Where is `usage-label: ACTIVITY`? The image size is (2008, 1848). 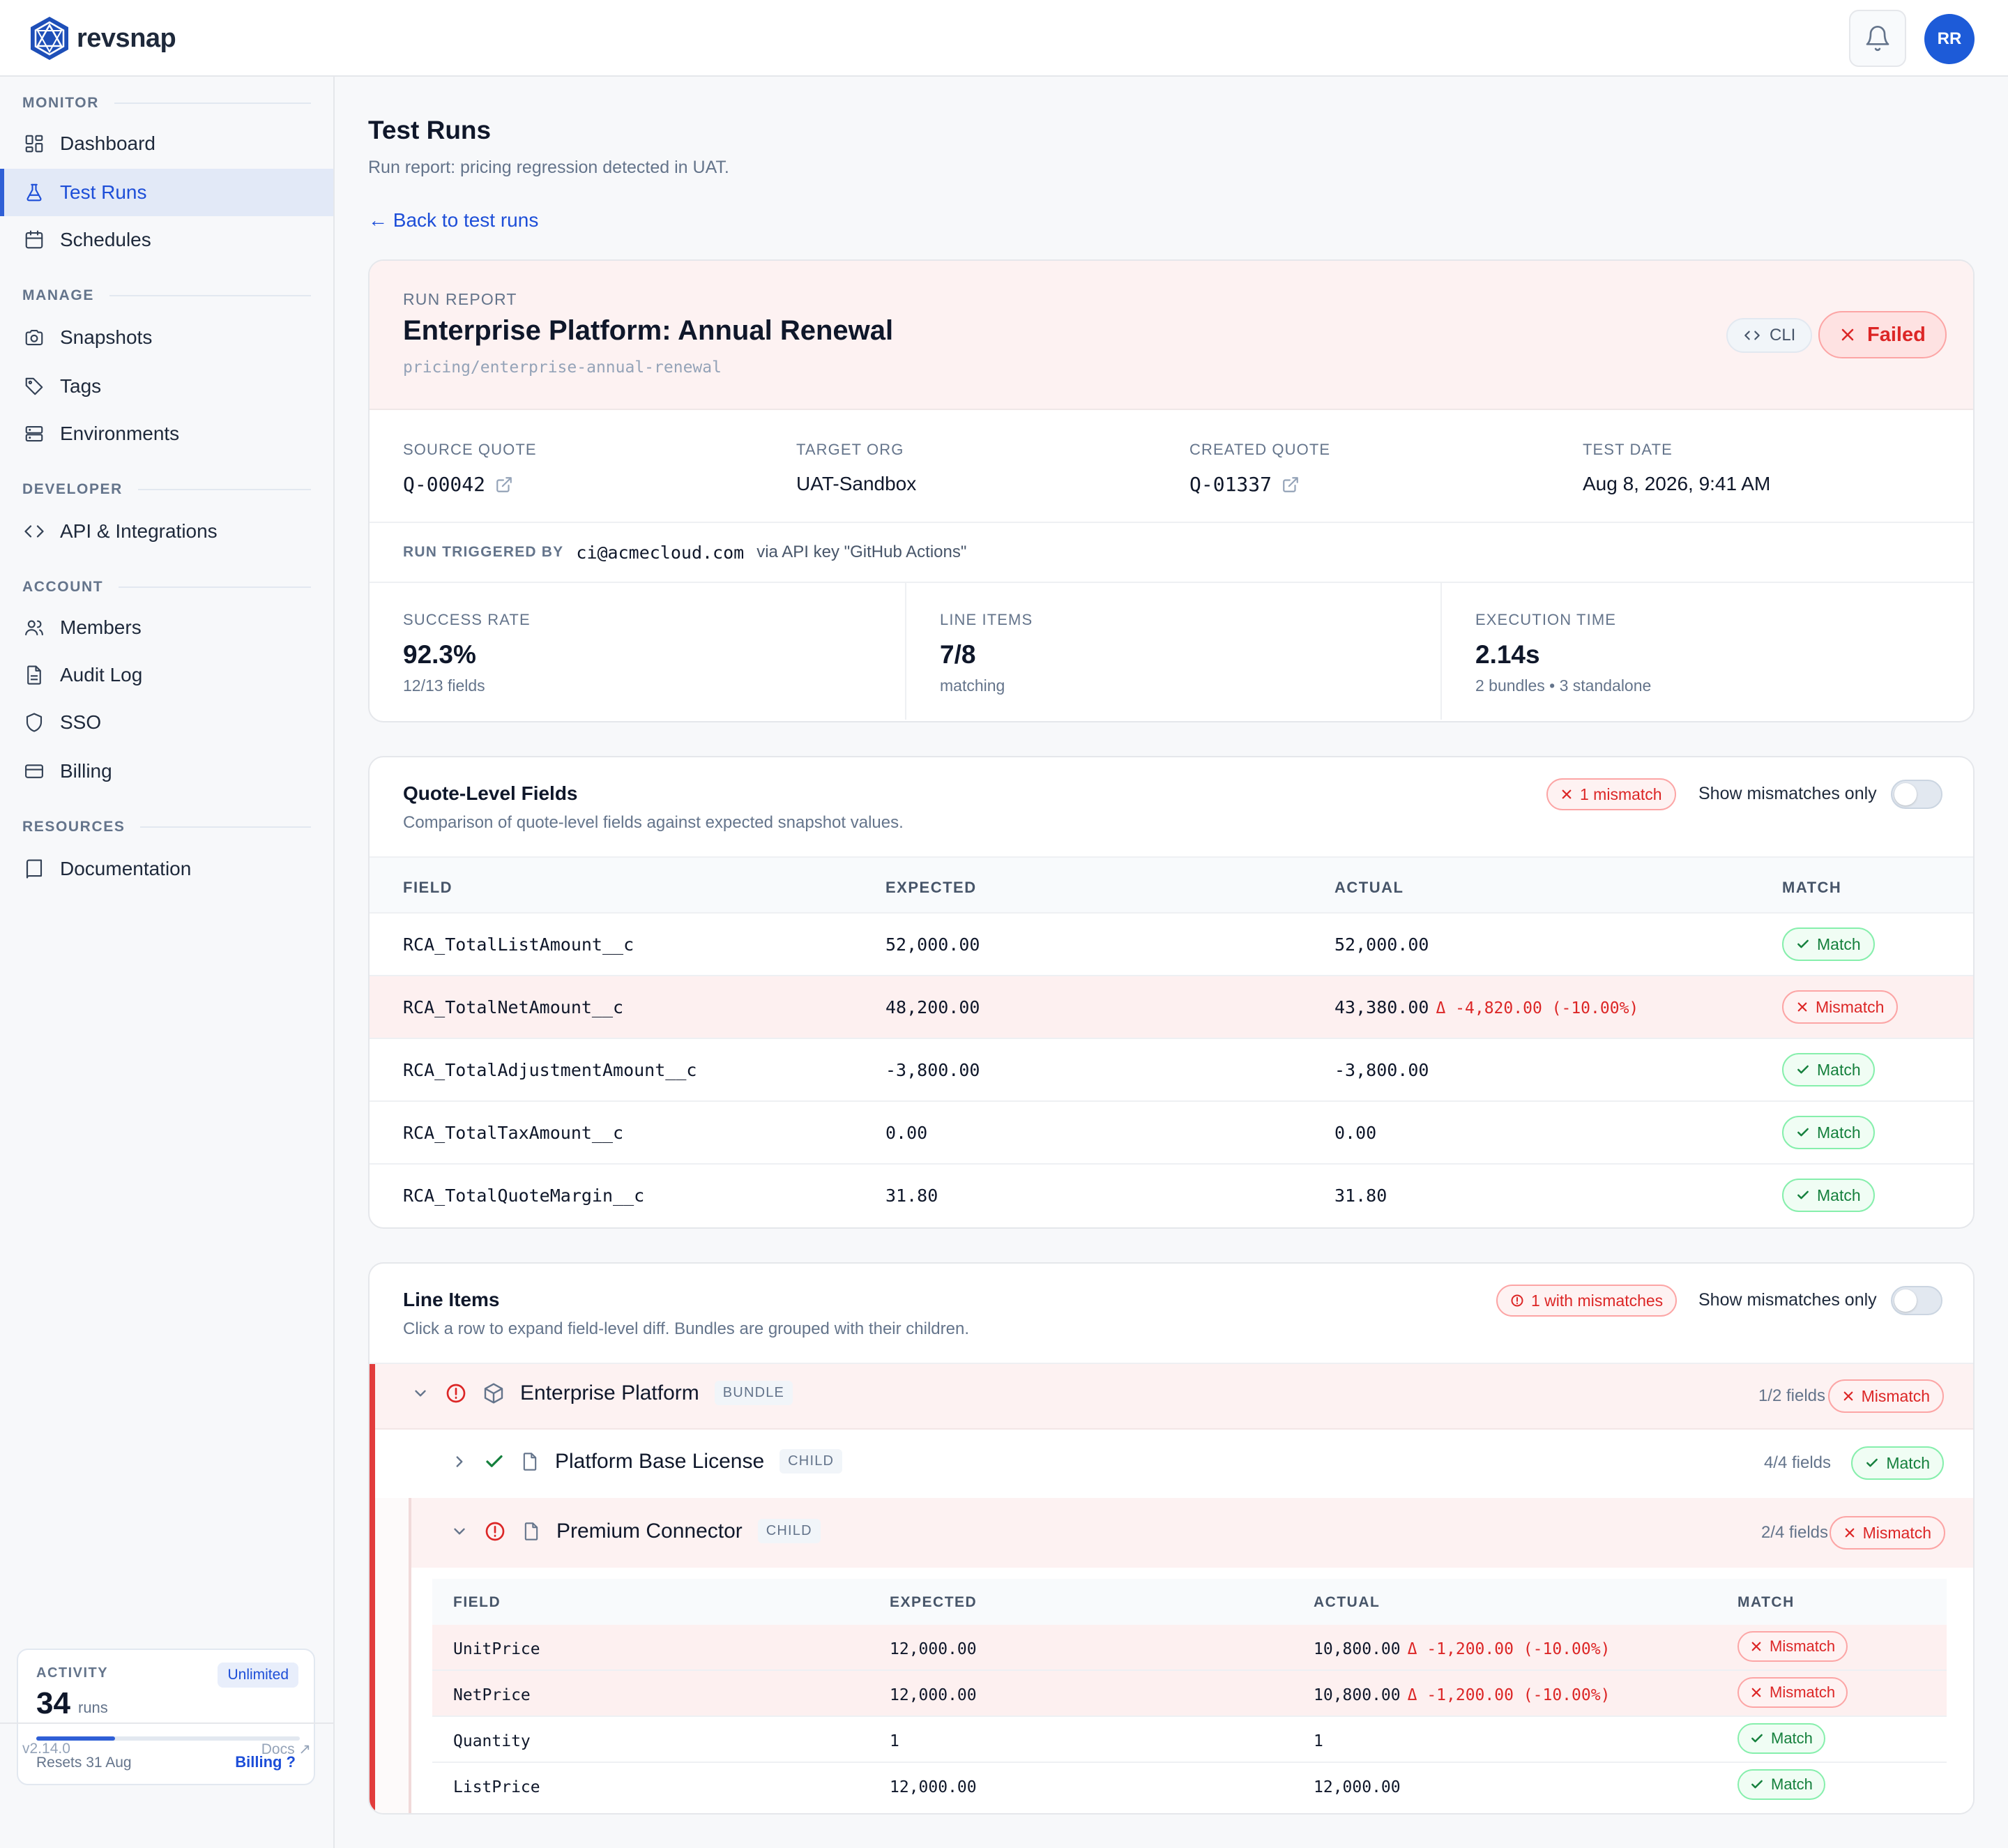
usage-label: ACTIVITY is located at coordinates (72, 1673).